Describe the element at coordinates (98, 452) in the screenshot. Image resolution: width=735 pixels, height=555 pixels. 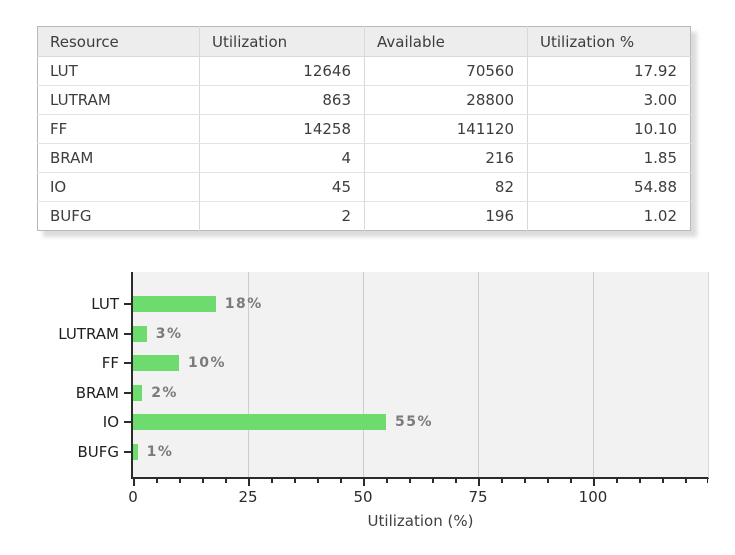
I see `category-label: BUFG` at that location.